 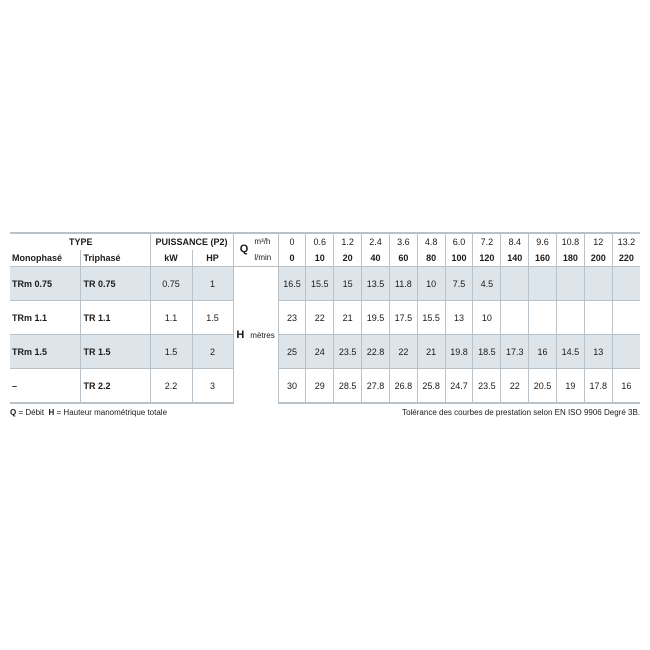 What do you see at coordinates (431, 241) in the screenshot?
I see `flow-m3h-cell: 4.8` at bounding box center [431, 241].